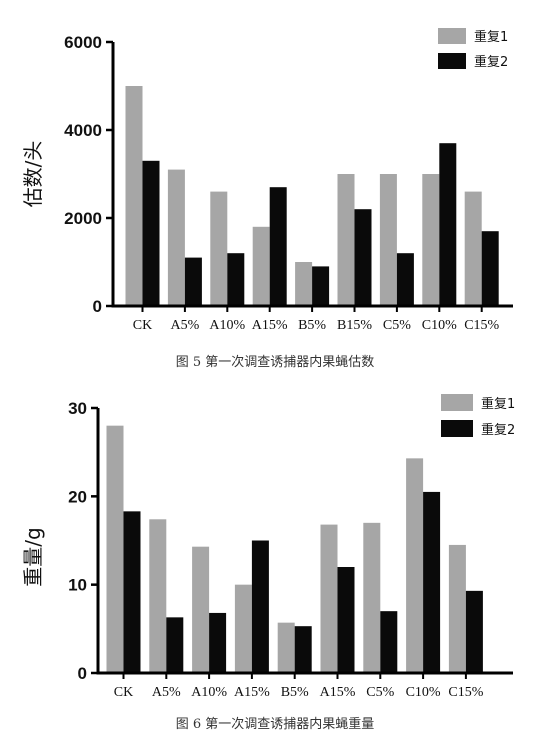 This screenshot has height=749, width=550. Describe the element at coordinates (83, 130) in the screenshot. I see `y-tick-label: 4000` at that location.